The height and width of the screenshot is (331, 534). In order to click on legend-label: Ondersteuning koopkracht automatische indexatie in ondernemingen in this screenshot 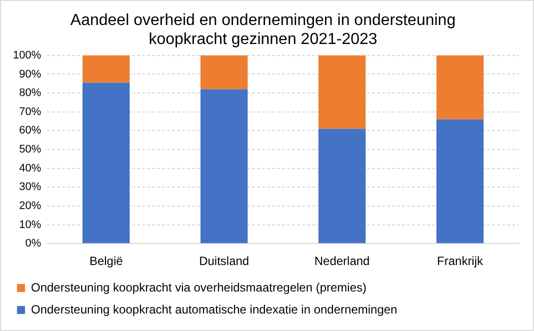, I will do `click(214, 309)`.